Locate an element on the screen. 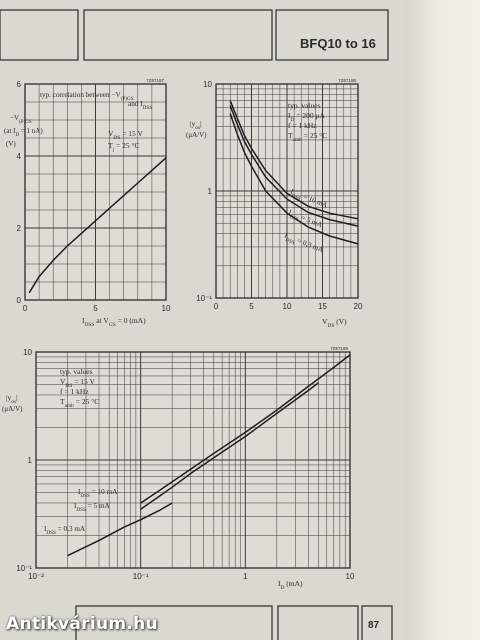 This screenshot has width=480, height=640. x-tick-label: 15 is located at coordinates (322, 306).